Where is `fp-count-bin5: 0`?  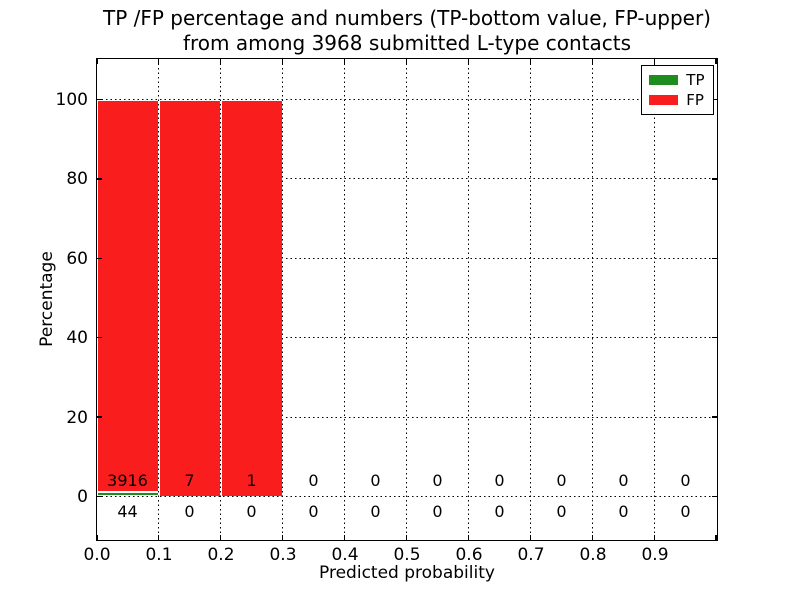 fp-count-bin5: 0 is located at coordinates (437, 480).